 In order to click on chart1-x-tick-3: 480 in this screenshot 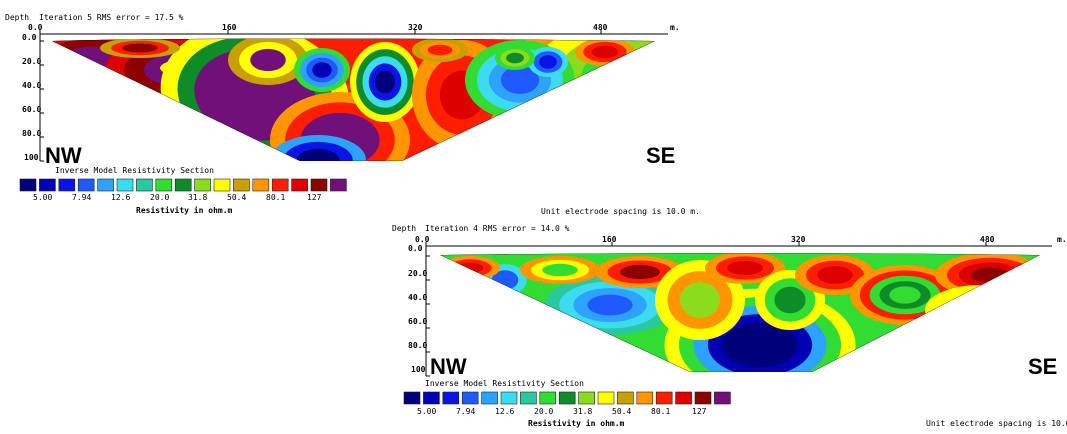, I will do `click(600, 27)`.